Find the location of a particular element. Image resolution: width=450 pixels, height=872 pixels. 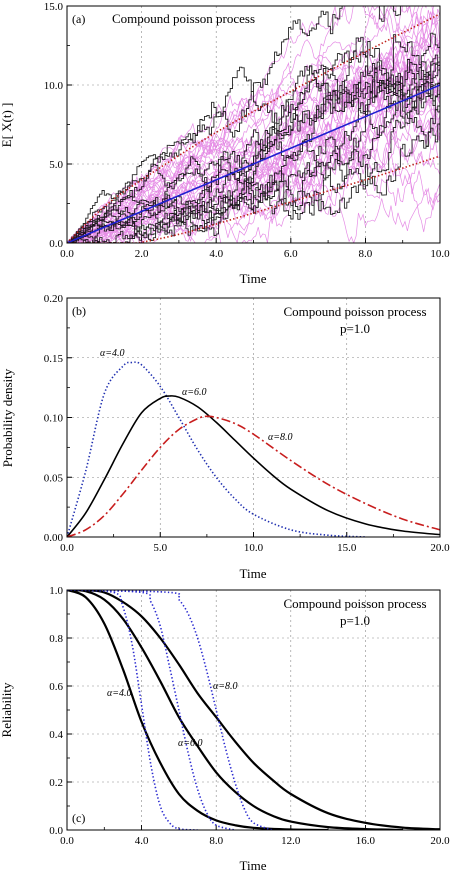

panel-label: (a) is located at coordinates (78, 19).